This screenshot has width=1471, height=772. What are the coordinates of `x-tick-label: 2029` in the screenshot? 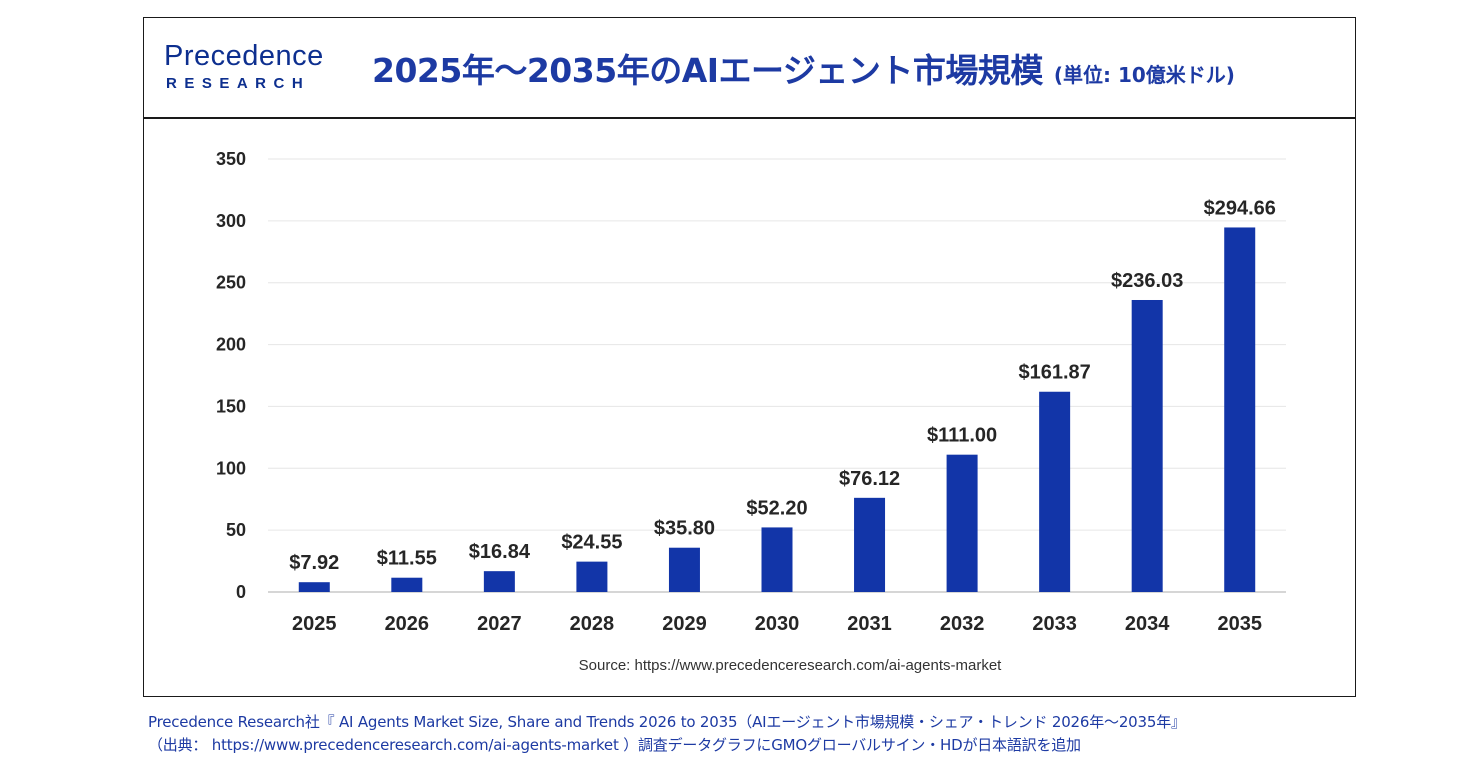 It's located at (684, 624).